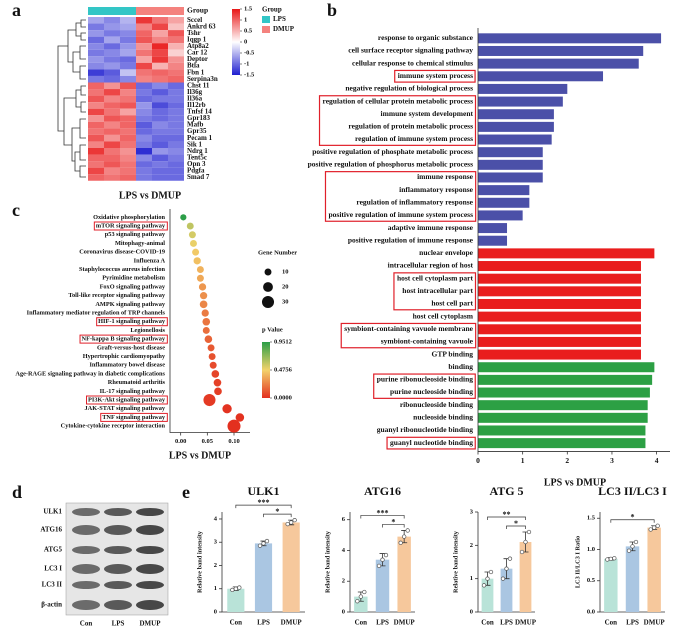  Describe the element at coordinates (246, 63) in the screenshot. I see `colorbar-label: -1` at that location.